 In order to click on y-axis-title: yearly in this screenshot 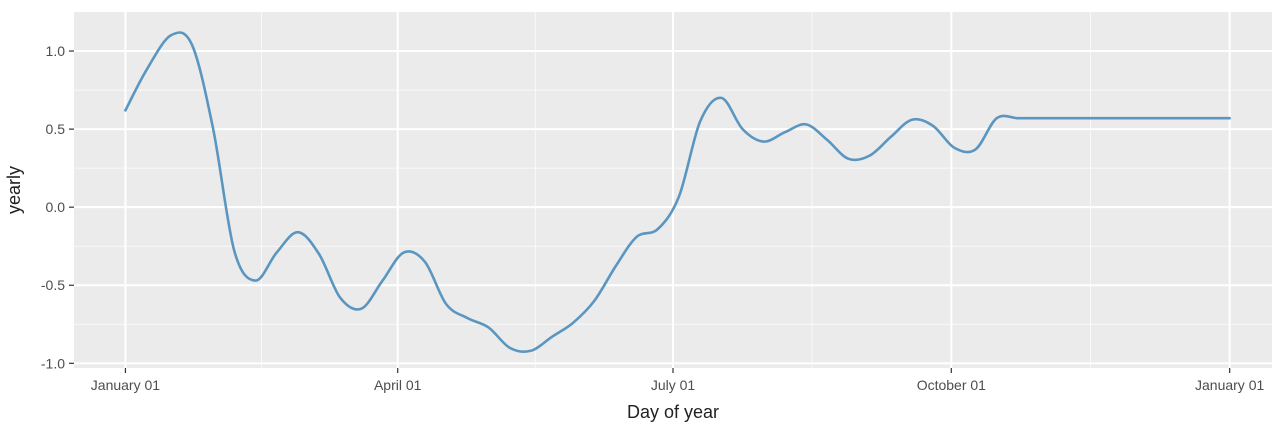, I will do `click(14, 190)`.